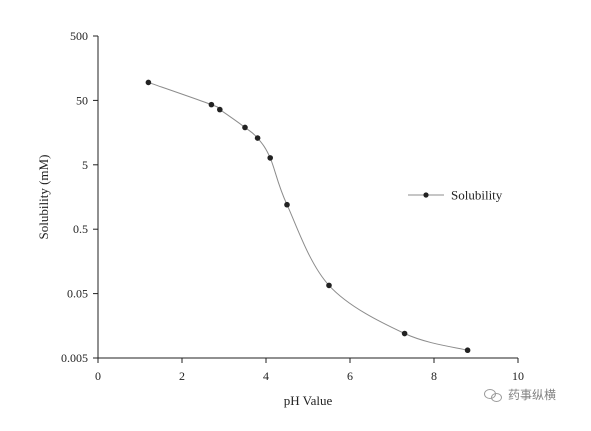 The image size is (591, 431). I want to click on y-tick-label: 50, so click(82, 100).